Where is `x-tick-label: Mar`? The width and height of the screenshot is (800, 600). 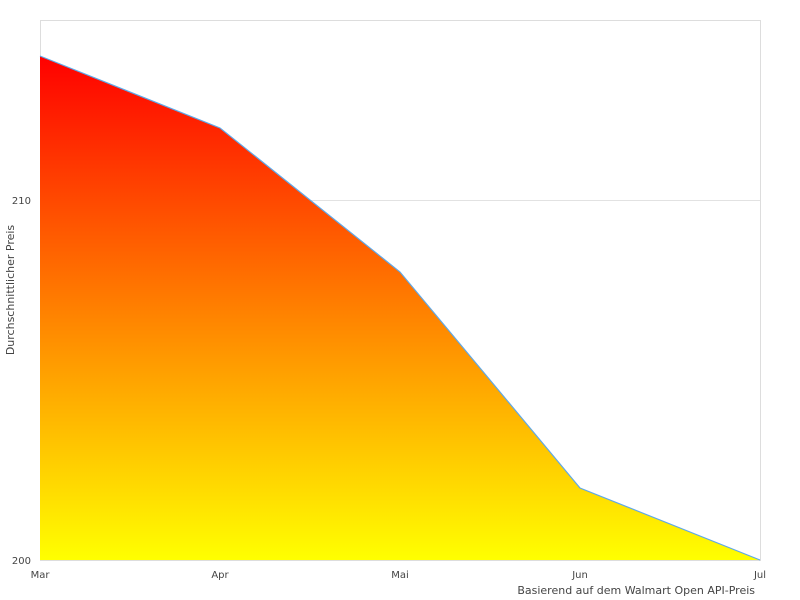
x-tick-label: Mar is located at coordinates (41, 575).